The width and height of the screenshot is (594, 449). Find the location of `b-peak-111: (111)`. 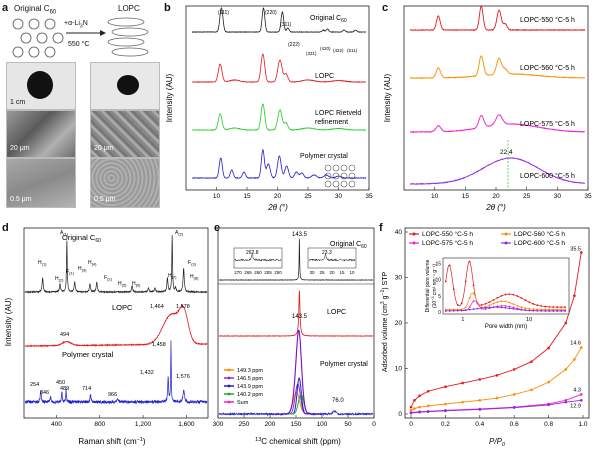

b-peak-111: (111) is located at coordinates (223, 13).